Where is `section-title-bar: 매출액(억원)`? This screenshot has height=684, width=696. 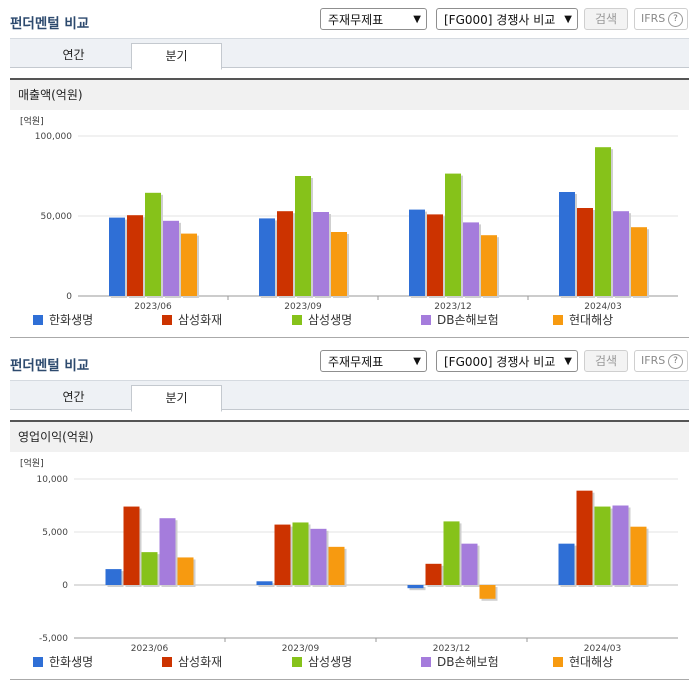
section-title-bar: 매출액(억원) is located at coordinates (349, 94).